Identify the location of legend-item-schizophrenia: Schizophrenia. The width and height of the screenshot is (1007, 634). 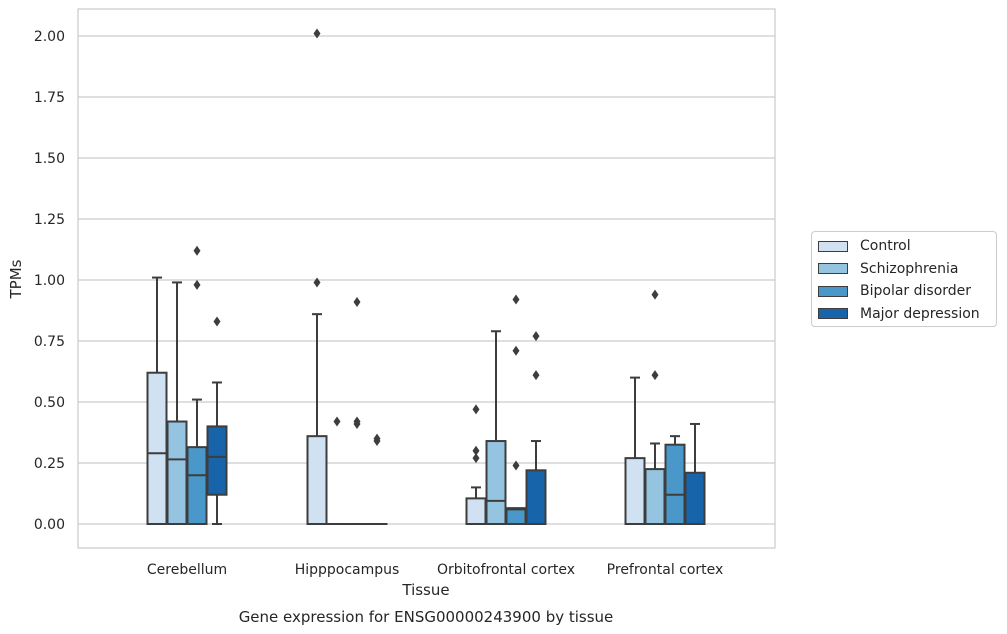
(907, 269).